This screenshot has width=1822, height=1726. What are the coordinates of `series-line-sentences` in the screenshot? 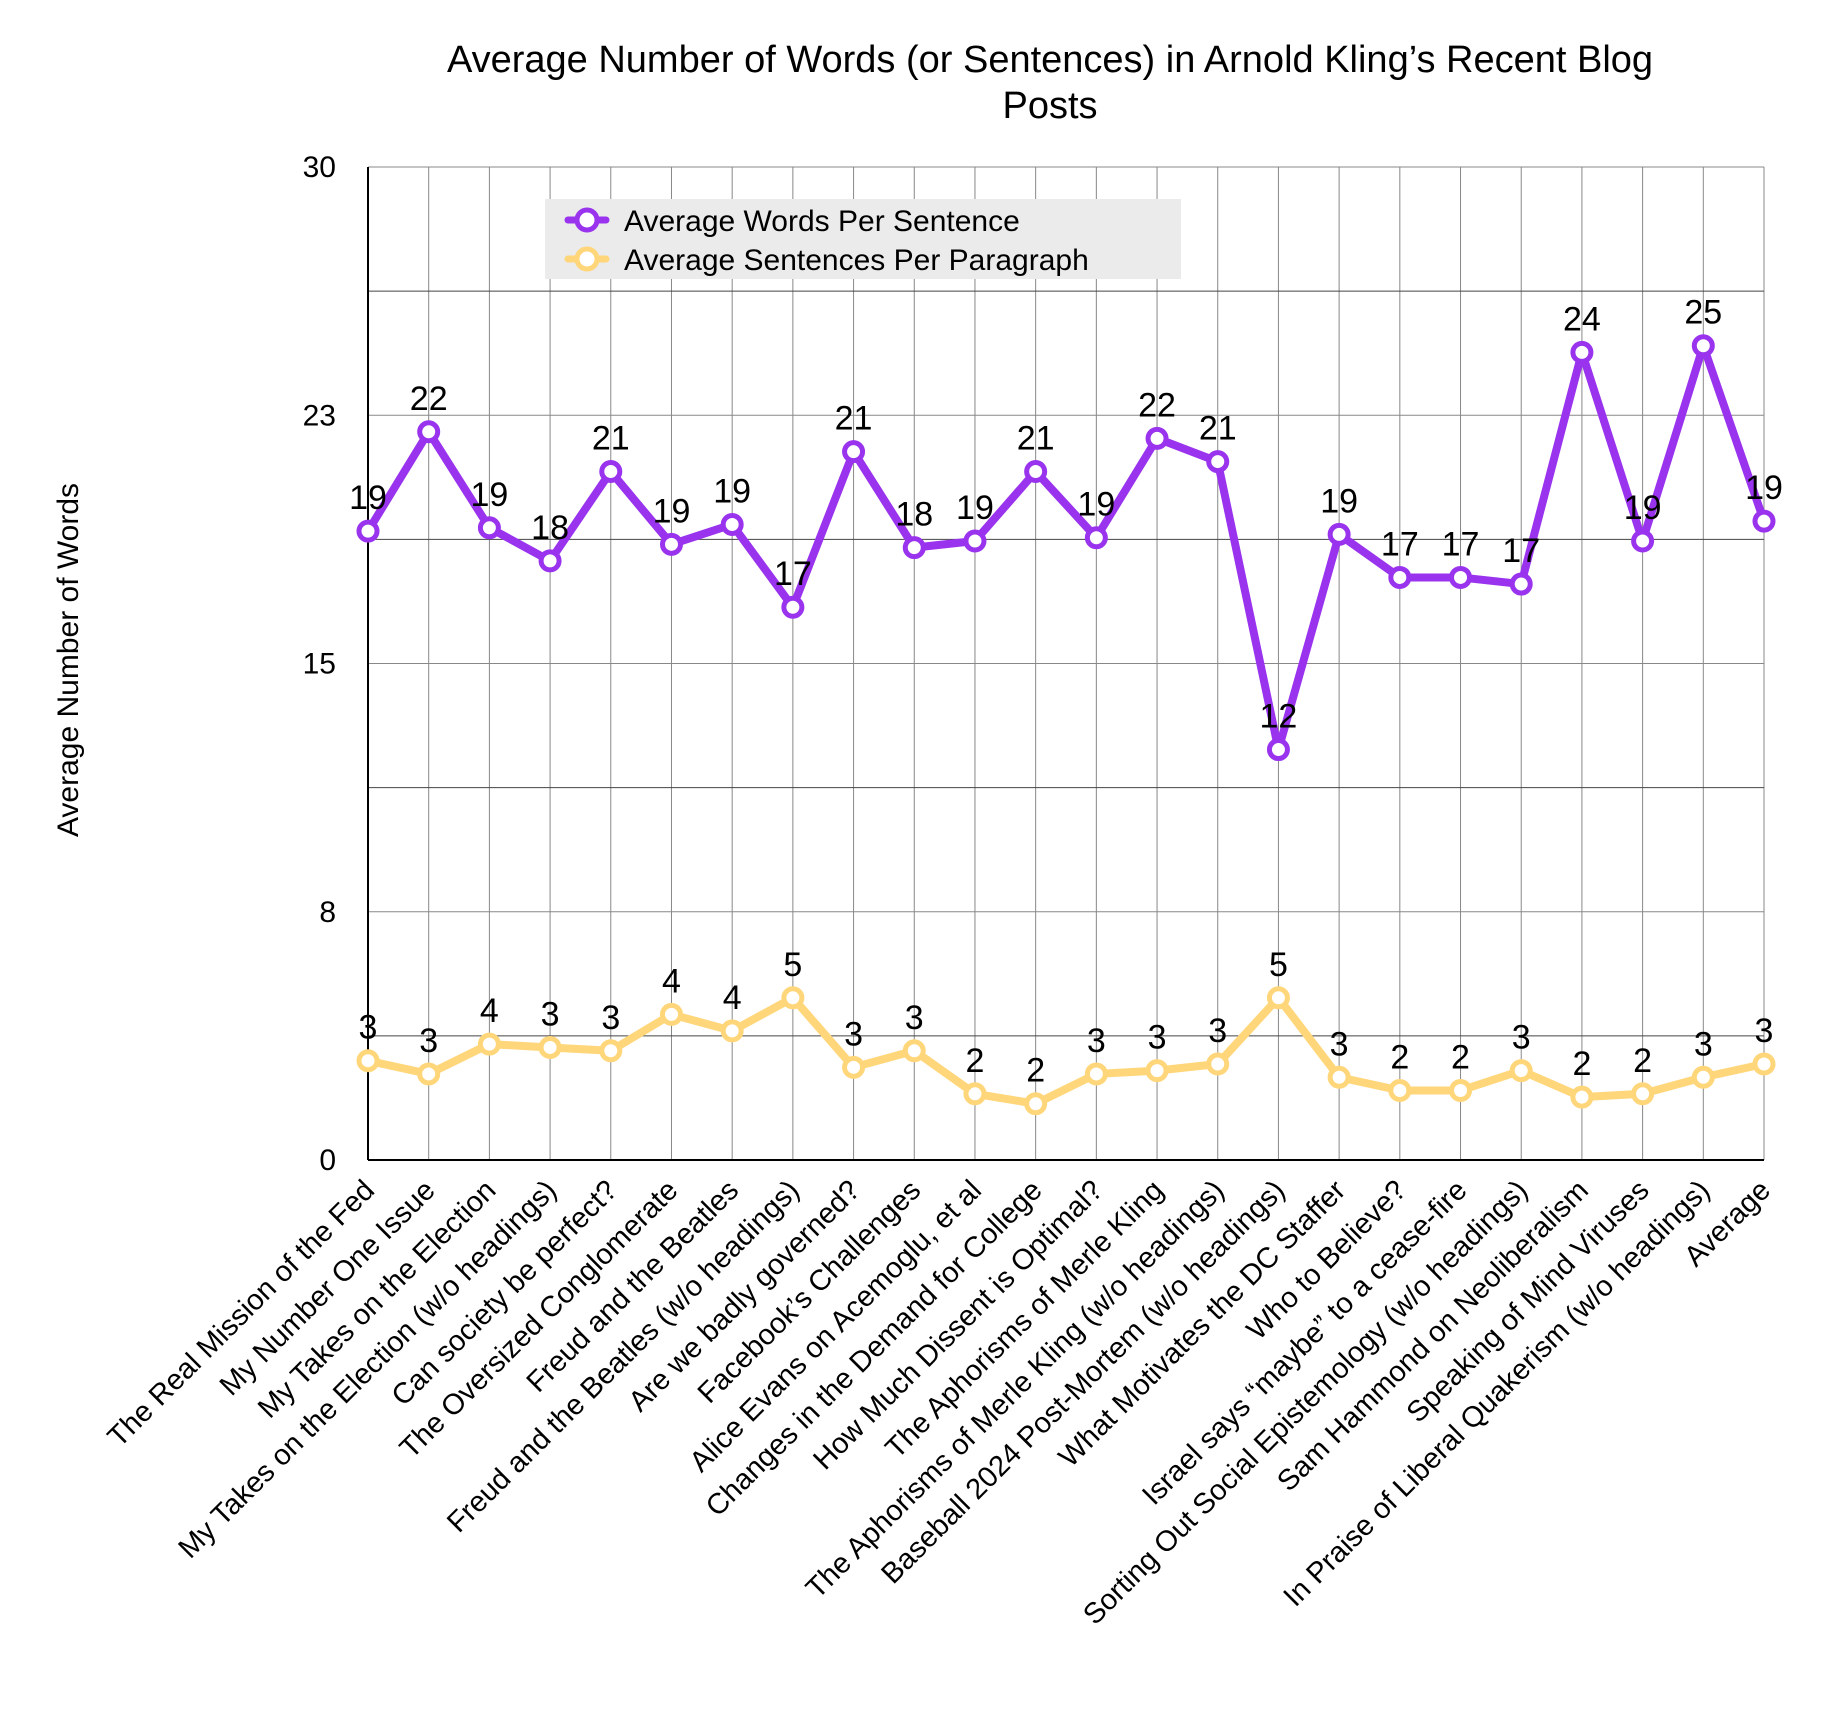 It's located at (1066, 1050).